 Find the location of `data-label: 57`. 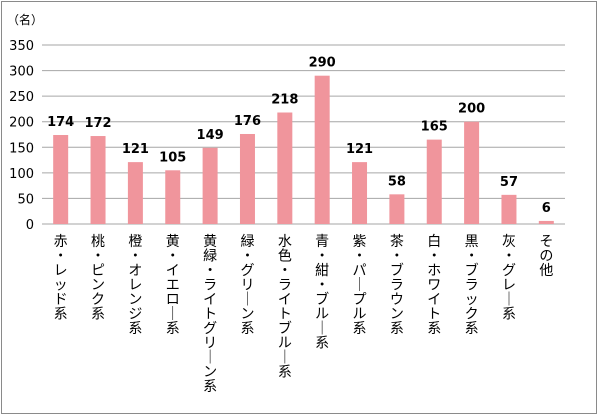

data-label: 57 is located at coordinates (509, 182).